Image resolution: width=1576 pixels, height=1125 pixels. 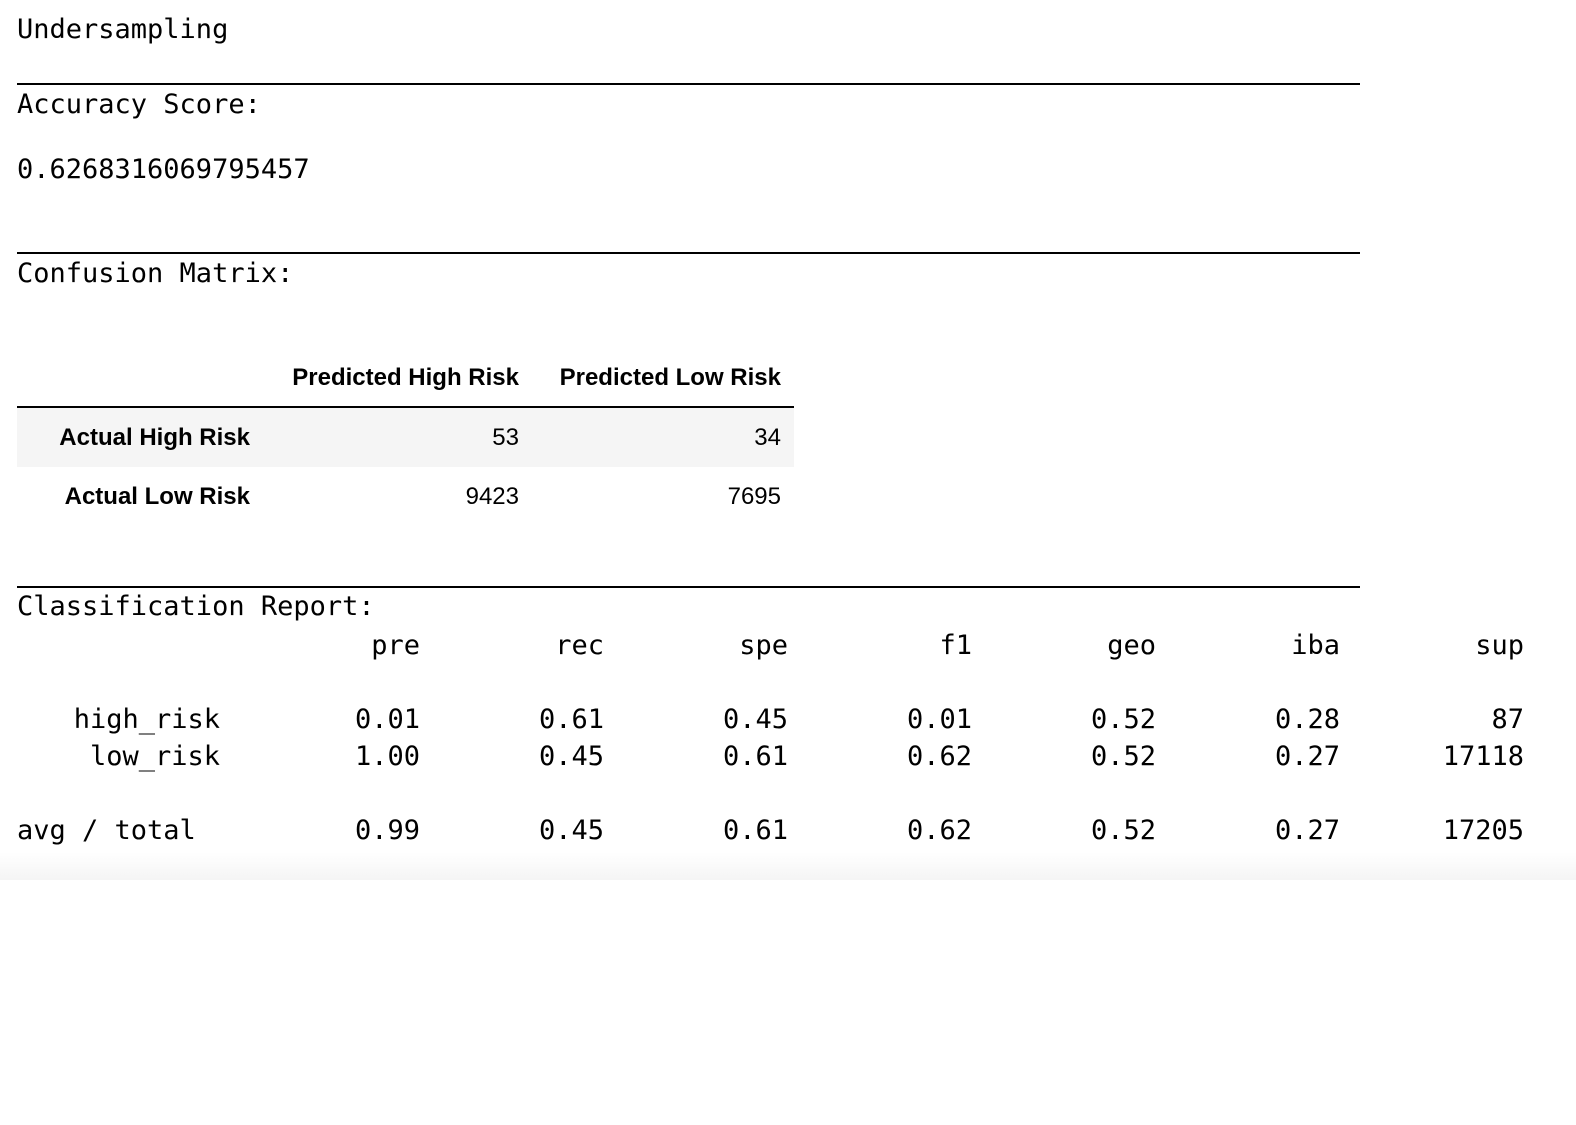 I want to click on row-label: low_risk, so click(x=154, y=756).